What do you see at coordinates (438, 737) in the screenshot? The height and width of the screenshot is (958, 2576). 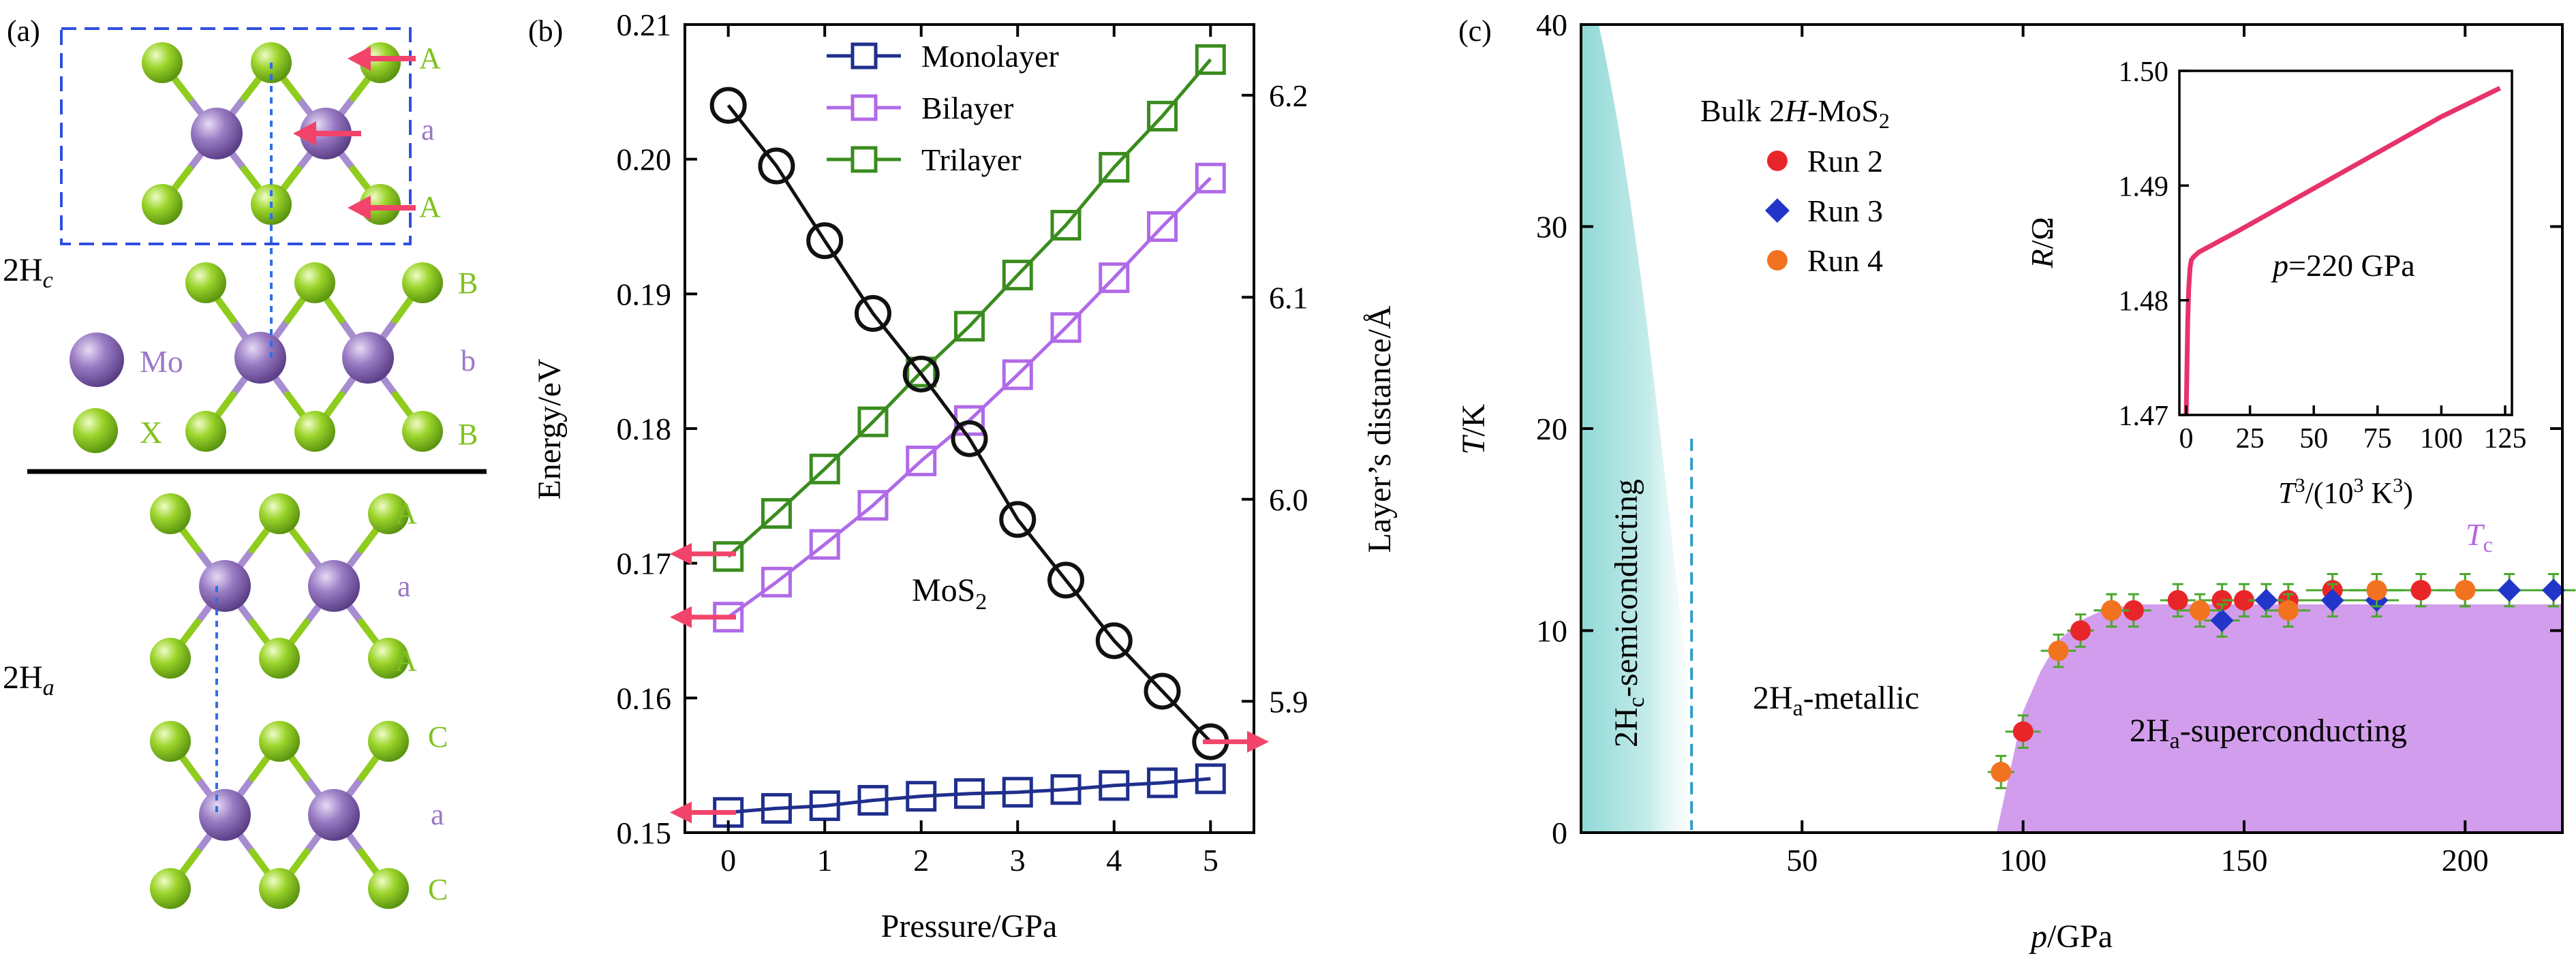 I see `stack-label-10: C` at bounding box center [438, 737].